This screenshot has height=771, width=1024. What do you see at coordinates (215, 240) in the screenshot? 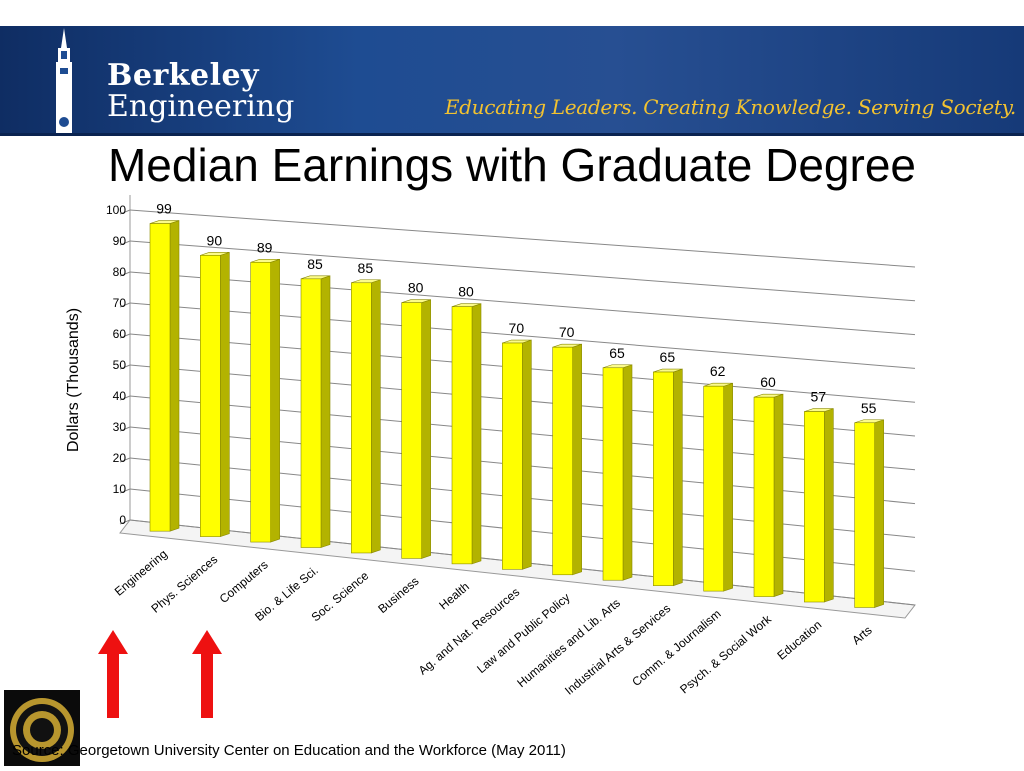
I see `data-label: 90` at bounding box center [215, 240].